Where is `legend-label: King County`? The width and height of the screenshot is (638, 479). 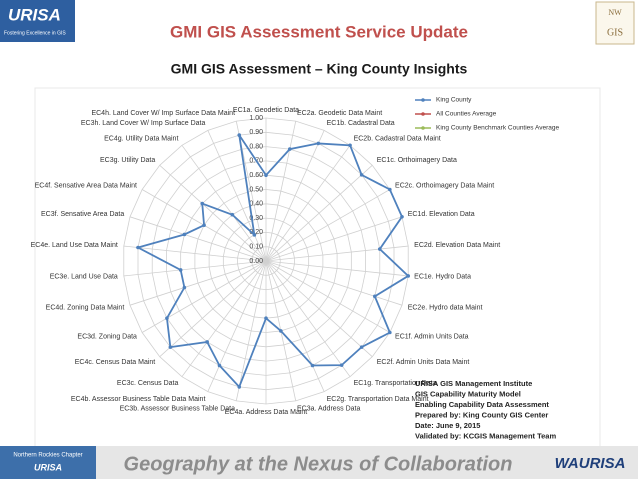 legend-label: King County is located at coordinates (454, 100).